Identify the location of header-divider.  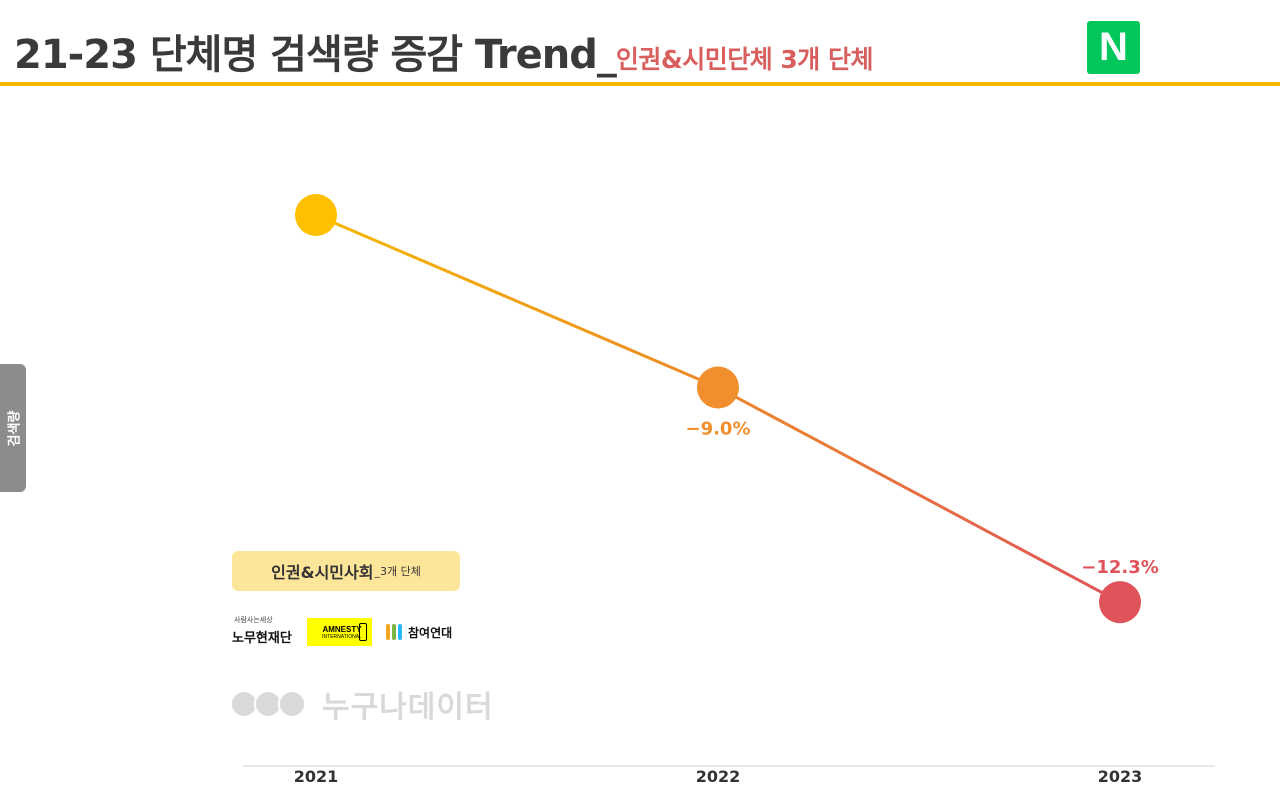
(640, 84).